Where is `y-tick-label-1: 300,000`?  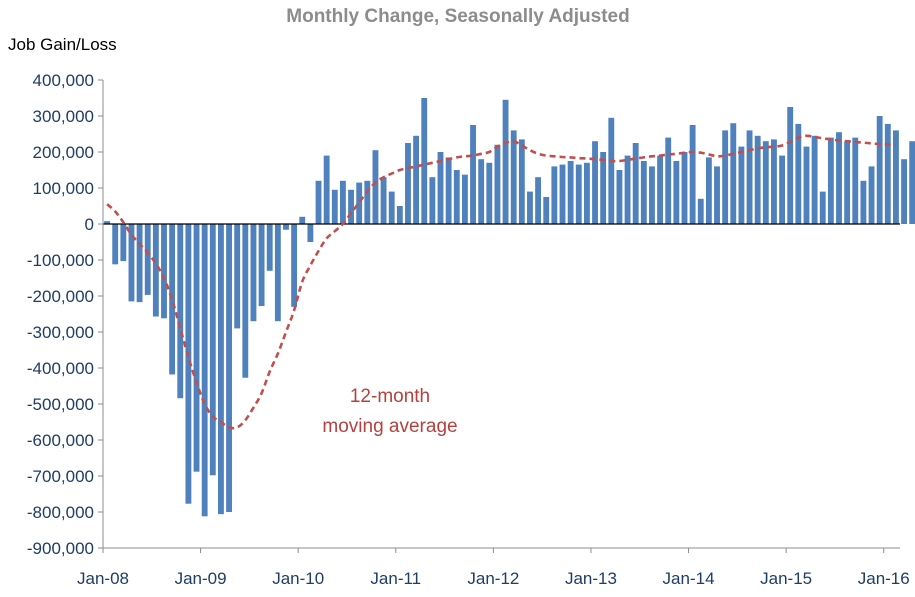 y-tick-label-1: 300,000 is located at coordinates (63, 116).